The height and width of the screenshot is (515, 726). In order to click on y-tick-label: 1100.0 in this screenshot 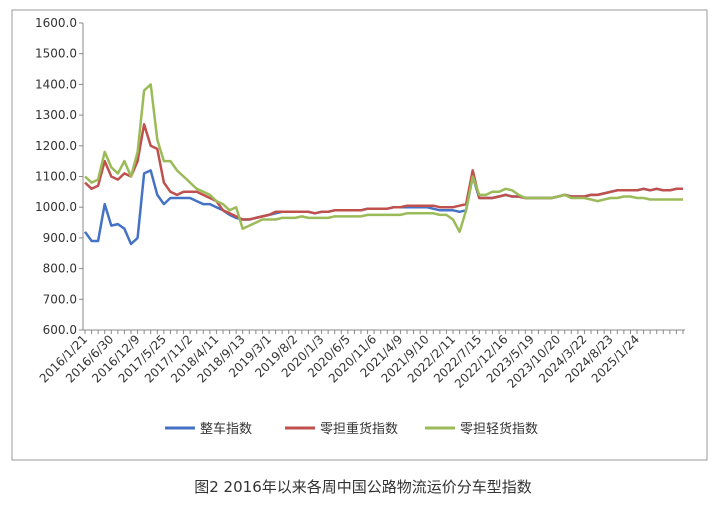, I will do `click(56, 177)`.